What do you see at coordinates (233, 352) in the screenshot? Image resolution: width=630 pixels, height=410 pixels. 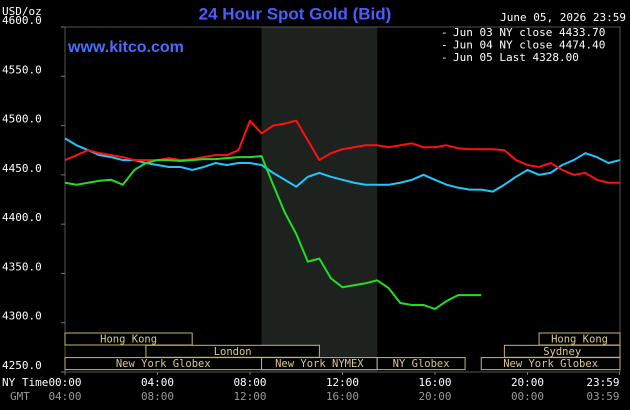 I see `session-label: London` at bounding box center [233, 352].